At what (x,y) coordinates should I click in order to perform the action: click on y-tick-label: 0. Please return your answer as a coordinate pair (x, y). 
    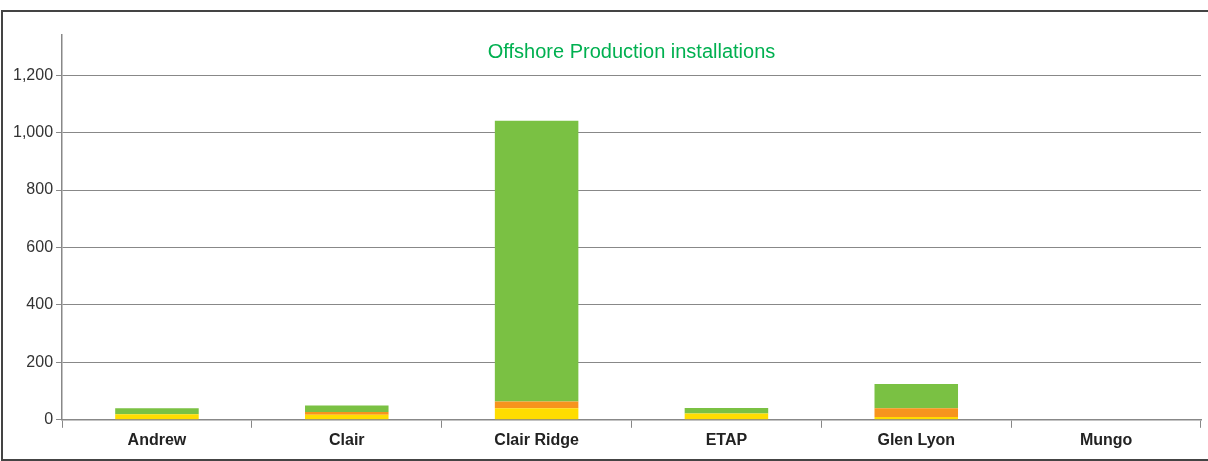
    Looking at the image, I should click on (49, 419).